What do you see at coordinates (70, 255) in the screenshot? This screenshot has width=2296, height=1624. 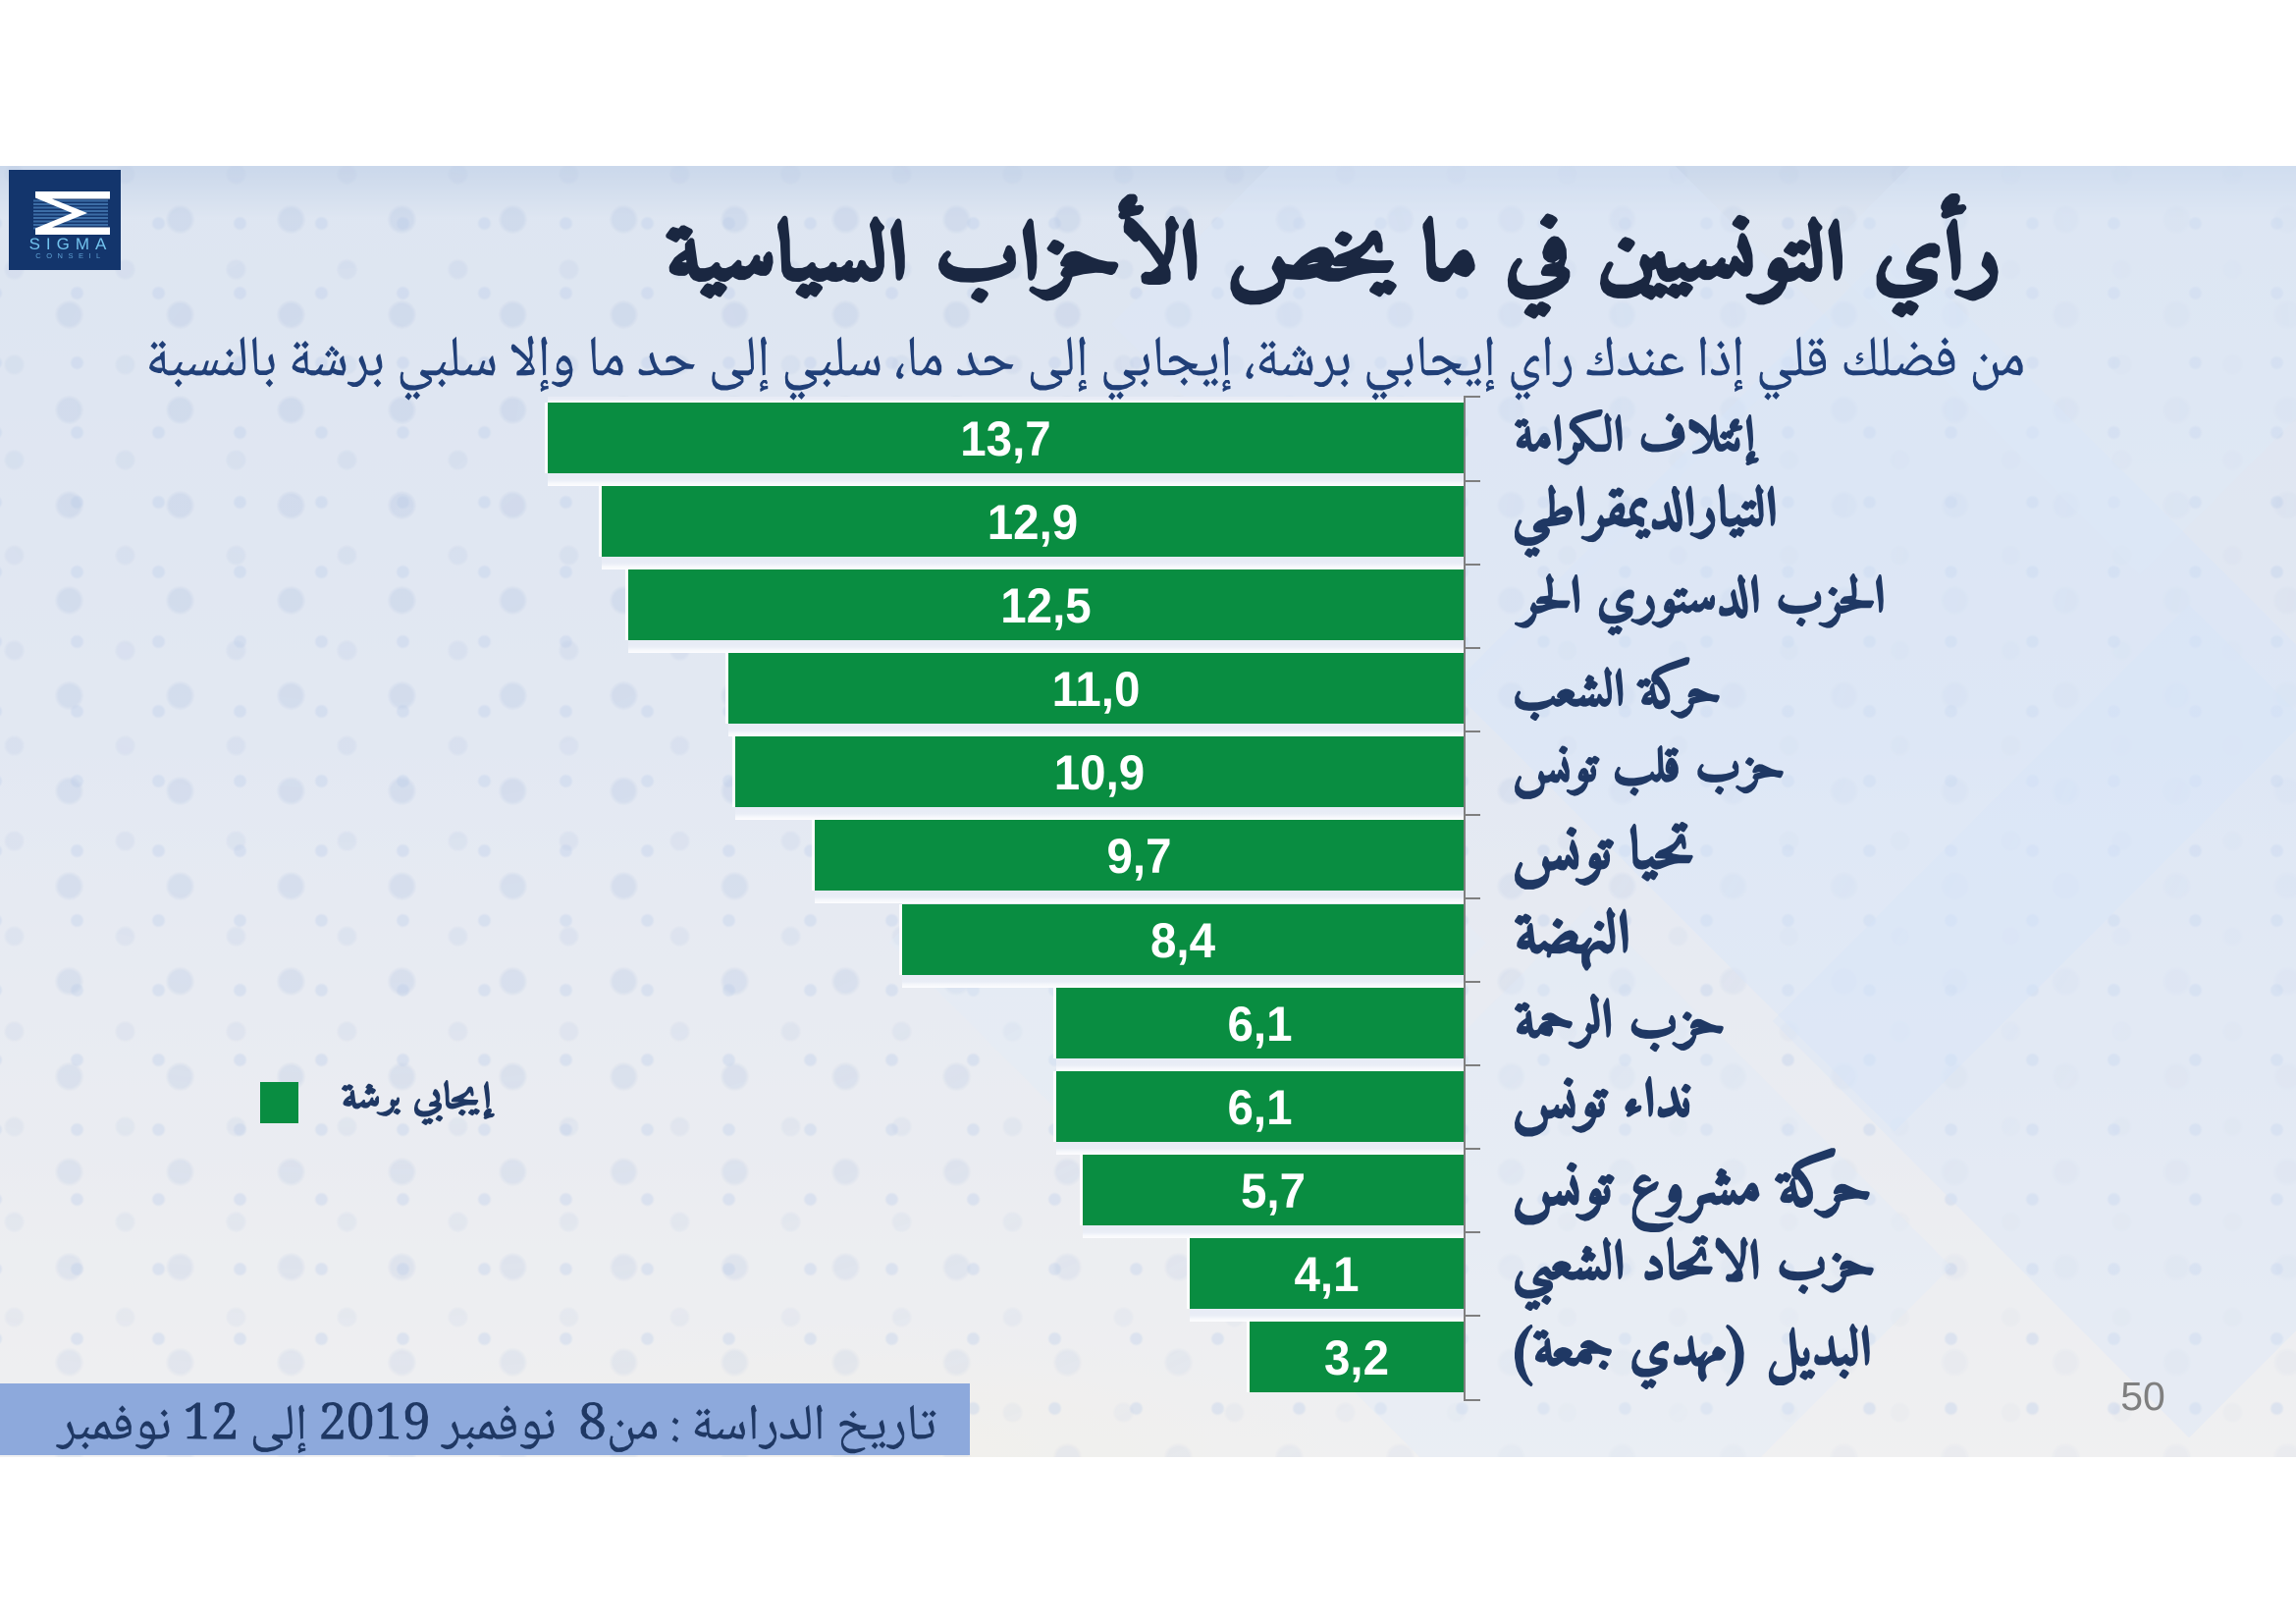 I see `svg-text: CONSEIL` at bounding box center [70, 255].